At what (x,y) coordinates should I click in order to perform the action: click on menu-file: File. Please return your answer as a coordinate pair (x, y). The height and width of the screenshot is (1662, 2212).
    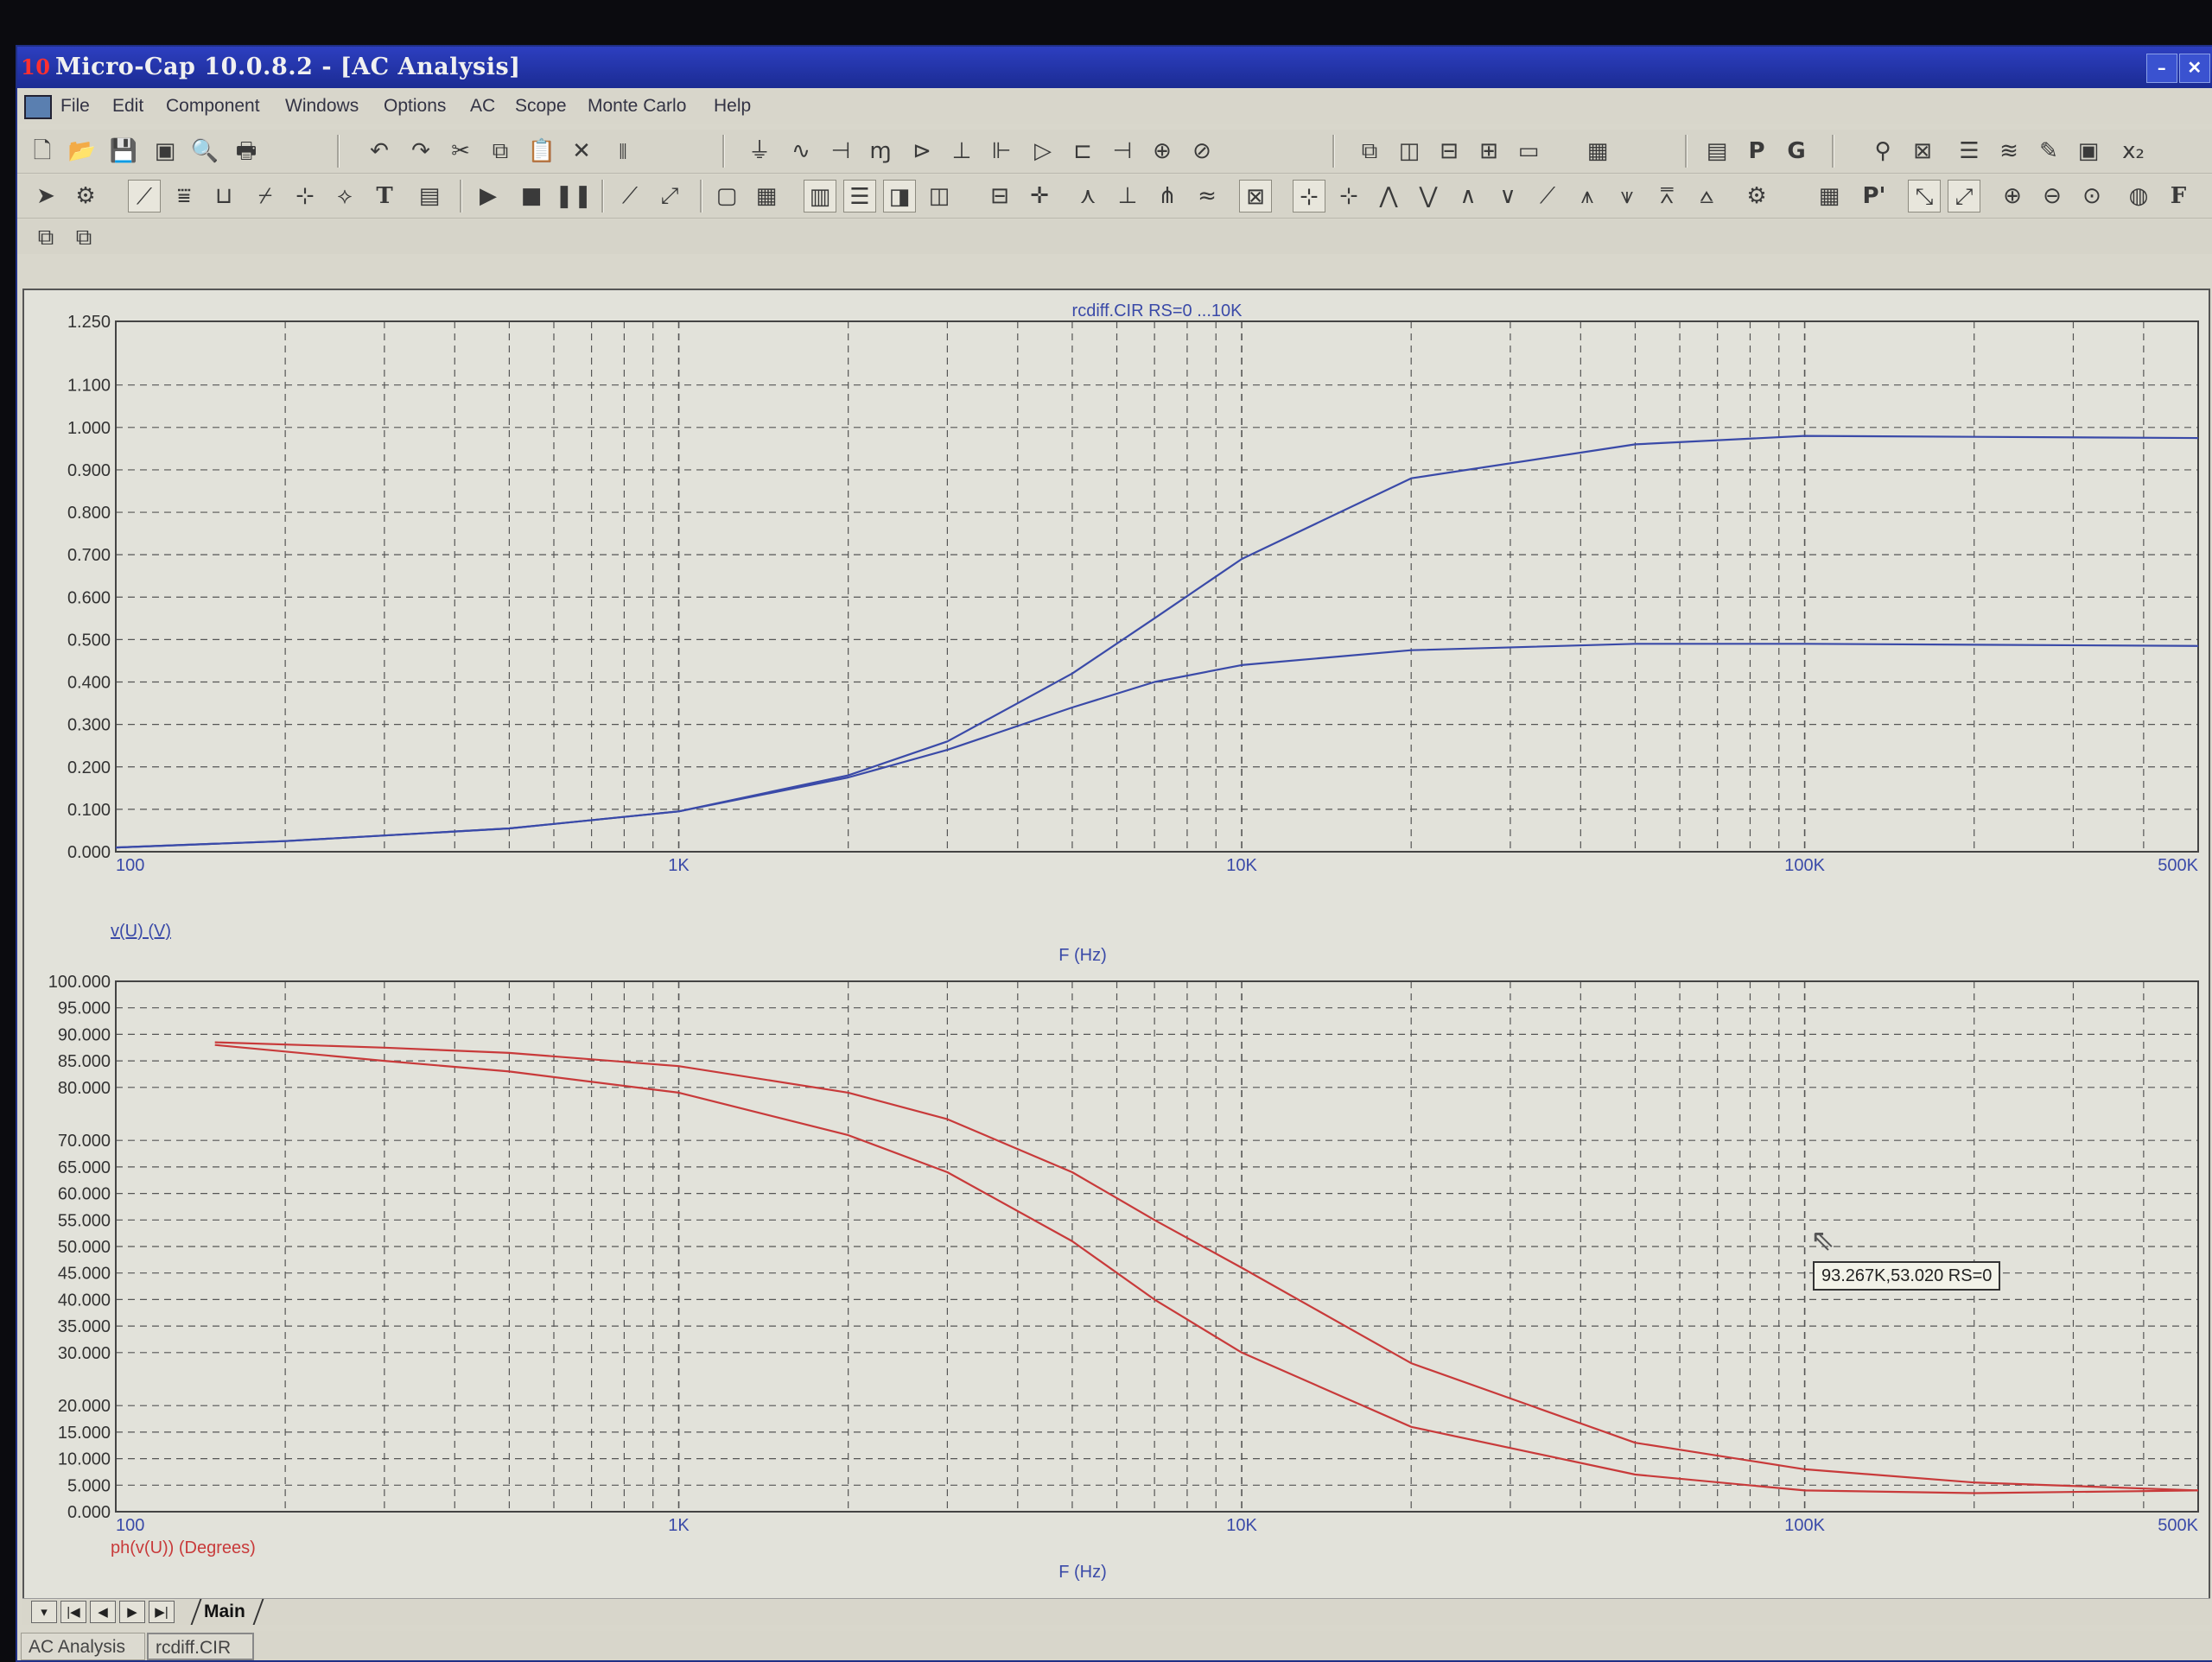
    Looking at the image, I should click on (75, 106).